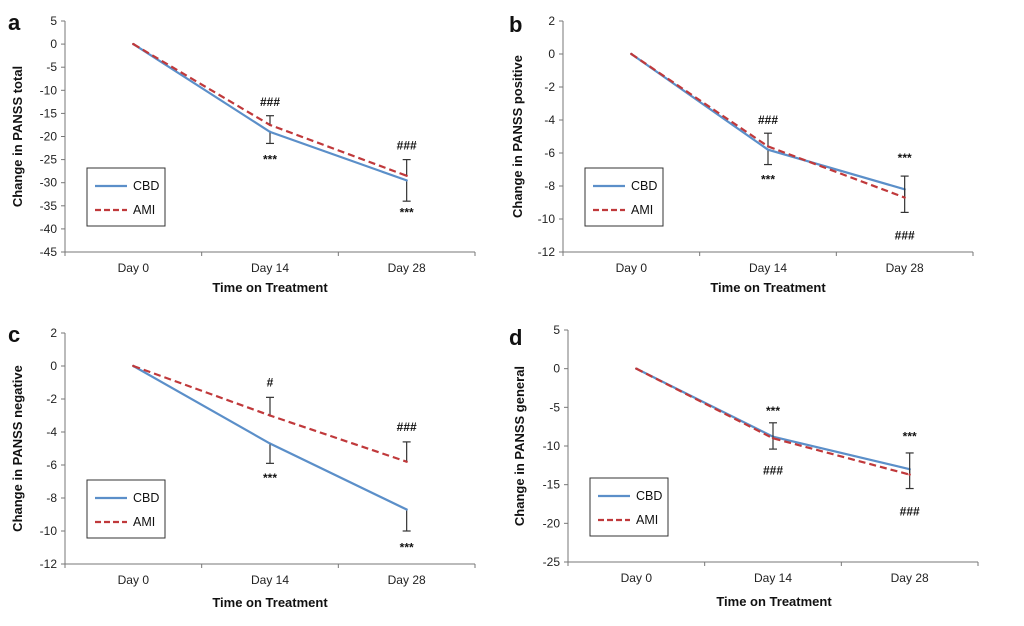 This screenshot has width=1024, height=626. What do you see at coordinates (17, 136) in the screenshot?
I see `y-axis-title: Change in PANSS total` at bounding box center [17, 136].